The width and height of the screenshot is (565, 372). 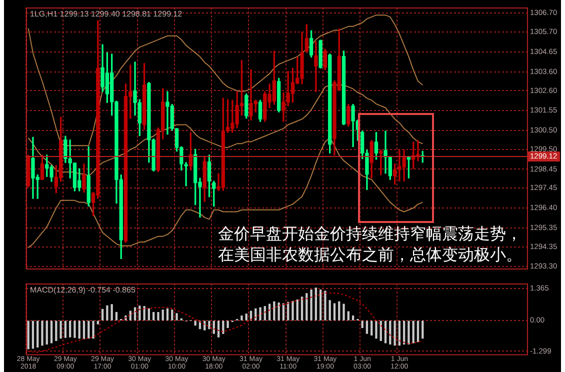 What do you see at coordinates (83, 290) in the screenshot?
I see `chart-title: MACD(12,26,9) -0.754 -0.865` at bounding box center [83, 290].